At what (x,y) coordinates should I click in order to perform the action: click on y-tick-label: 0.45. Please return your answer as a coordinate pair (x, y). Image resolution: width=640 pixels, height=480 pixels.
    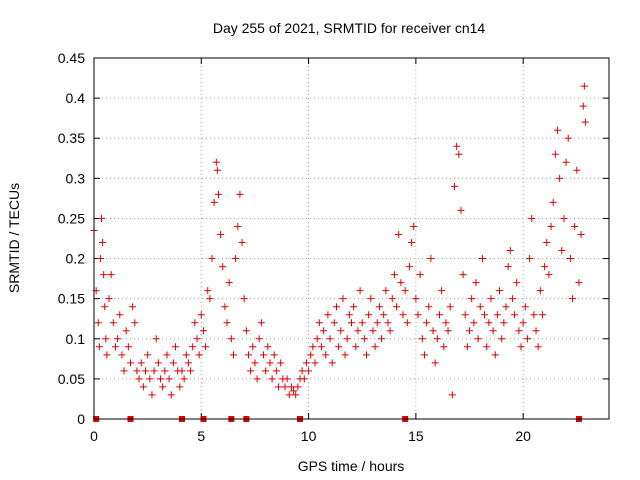
    Looking at the image, I should click on (71, 58).